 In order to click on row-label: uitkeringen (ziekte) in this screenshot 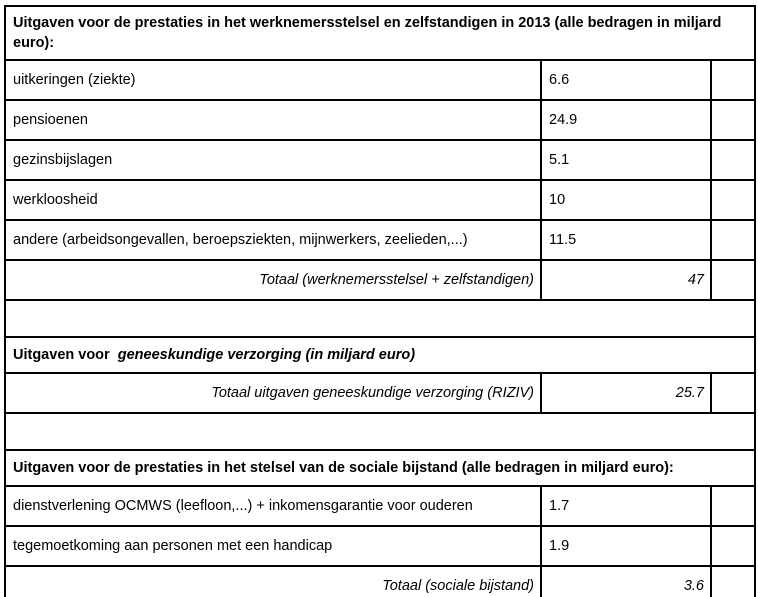, I will do `click(273, 80)`.